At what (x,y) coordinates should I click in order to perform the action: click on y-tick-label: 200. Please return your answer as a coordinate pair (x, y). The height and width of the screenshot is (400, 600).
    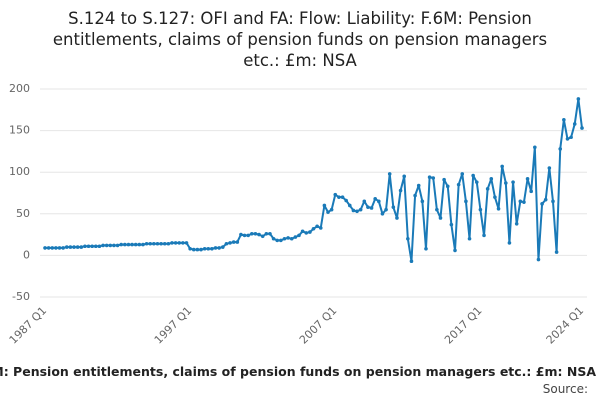
    Looking at the image, I should click on (19, 88).